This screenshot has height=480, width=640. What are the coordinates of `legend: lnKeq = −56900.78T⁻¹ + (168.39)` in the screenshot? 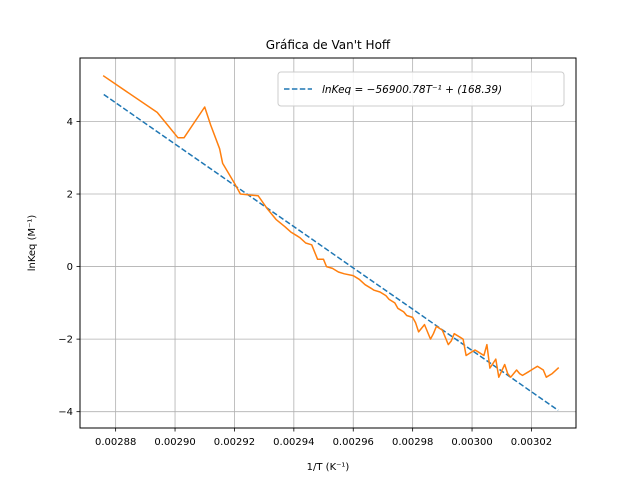 It's located at (421, 89).